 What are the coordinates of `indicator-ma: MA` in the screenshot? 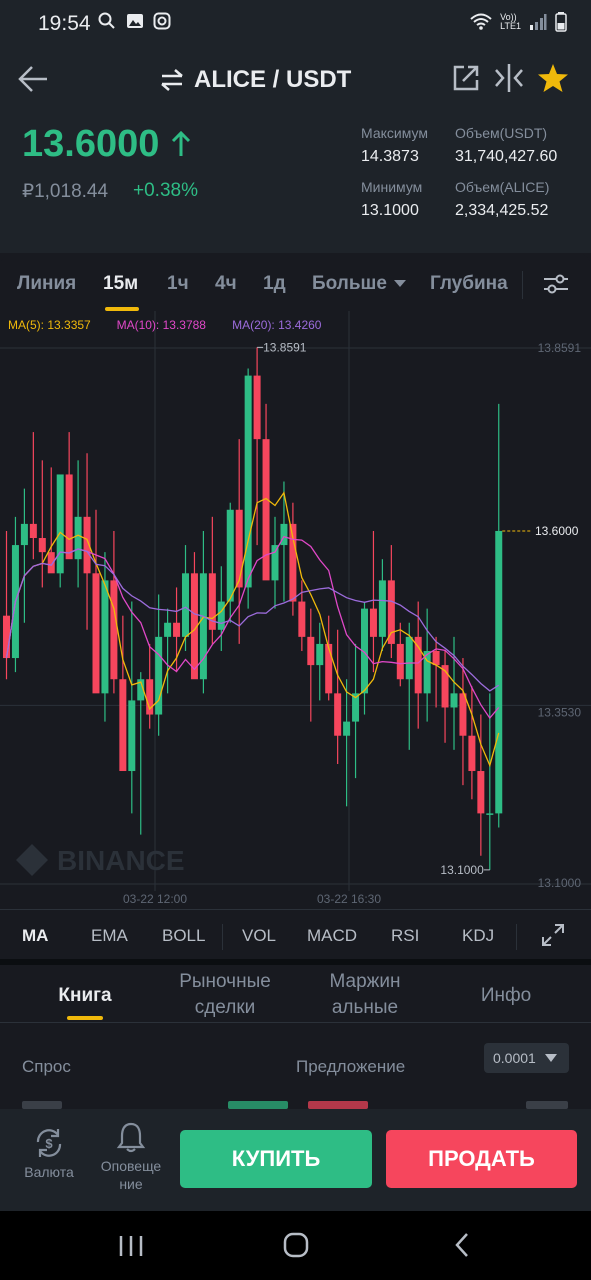 It's located at (35, 935).